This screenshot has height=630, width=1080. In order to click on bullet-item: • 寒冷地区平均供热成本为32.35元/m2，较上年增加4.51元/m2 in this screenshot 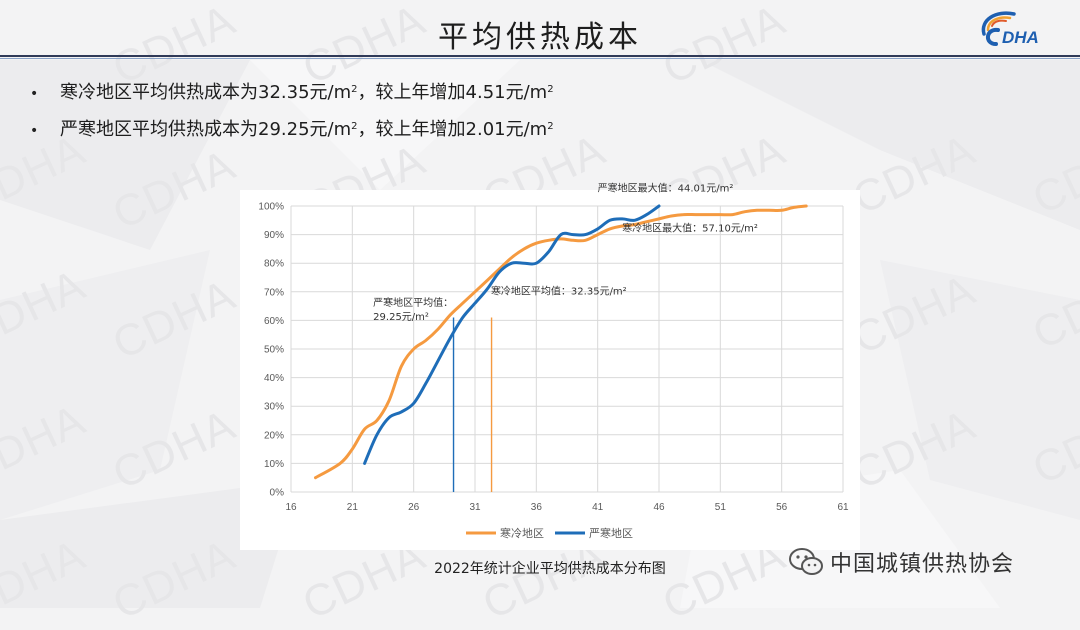, I will do `click(292, 91)`.